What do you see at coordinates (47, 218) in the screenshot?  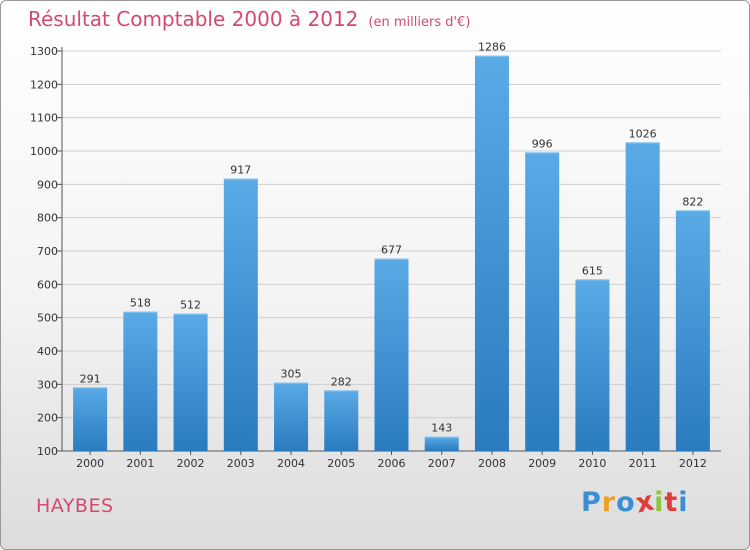 I see `ytick-label-800: 800` at bounding box center [47, 218].